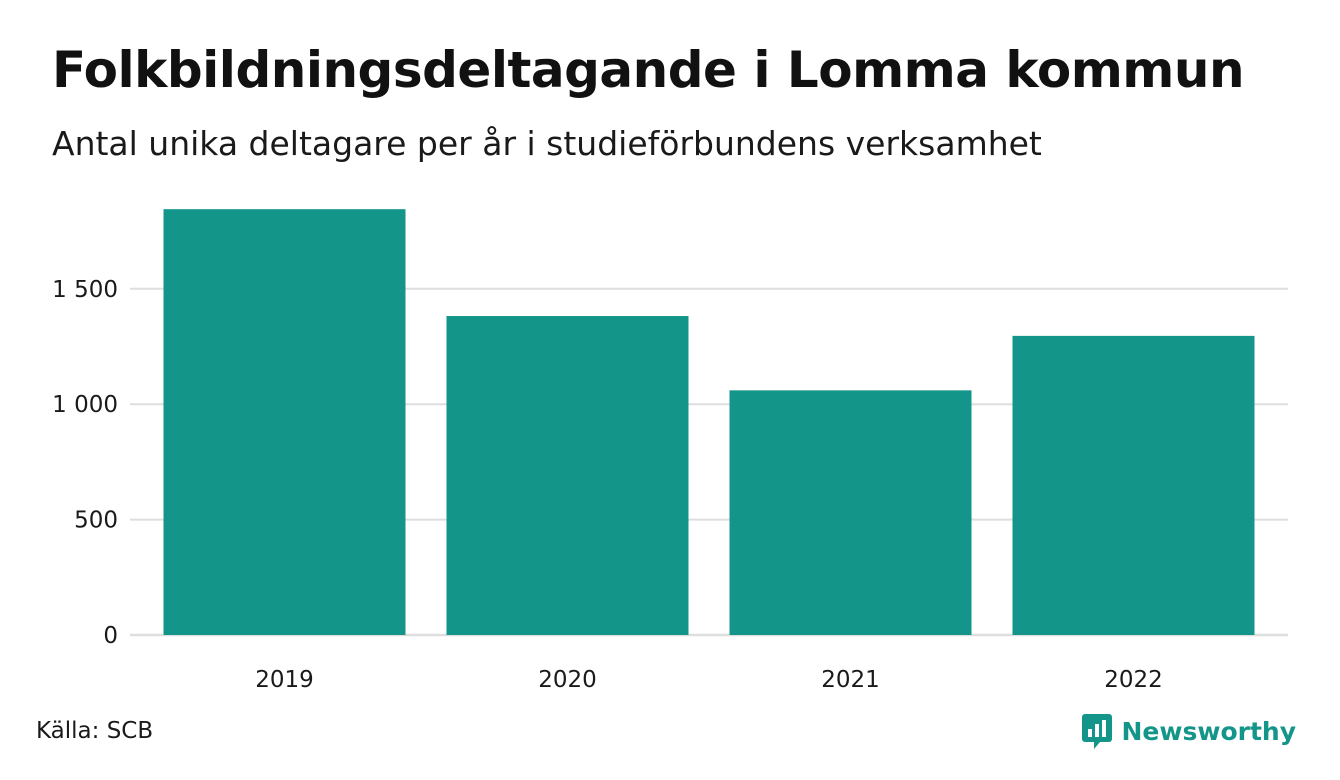 This screenshot has width=1340, height=780. Describe the element at coordinates (567, 475) in the screenshot. I see `bar-2020` at that location.